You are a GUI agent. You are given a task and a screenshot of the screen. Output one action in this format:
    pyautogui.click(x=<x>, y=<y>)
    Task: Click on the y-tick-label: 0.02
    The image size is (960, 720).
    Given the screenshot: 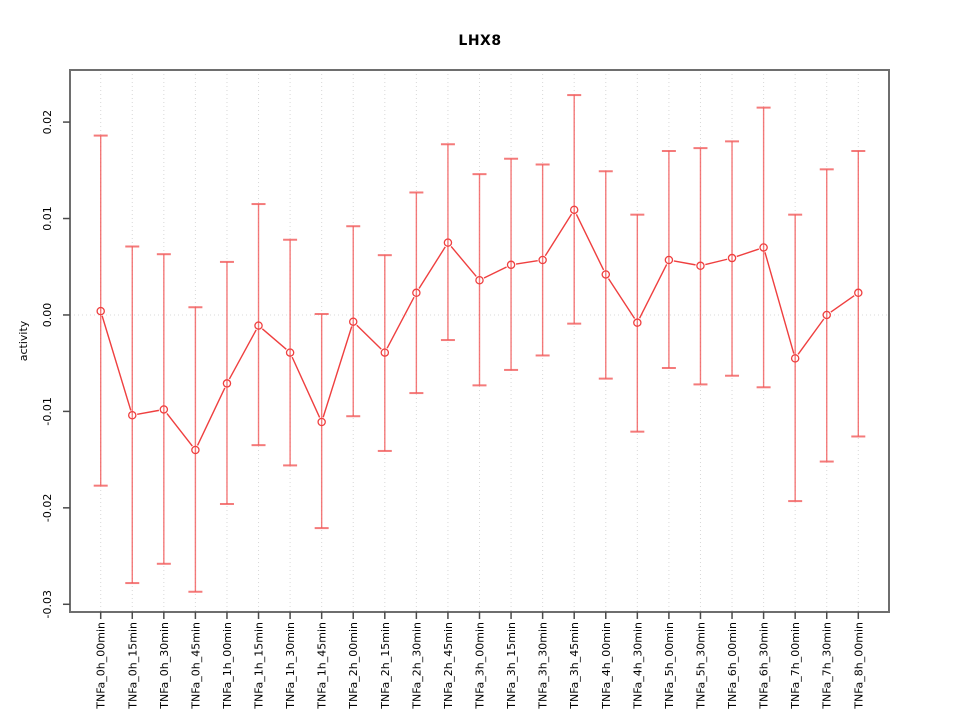 What is the action you would take?
    pyautogui.click(x=47, y=122)
    